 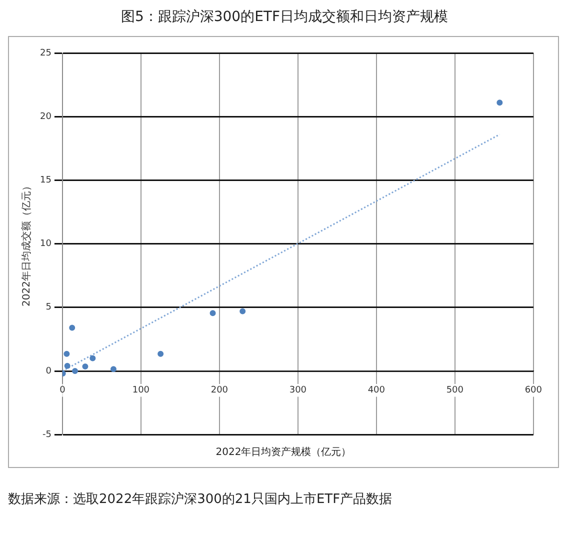 What do you see at coordinates (219, 391) in the screenshot?
I see `x-tick-label: 200` at bounding box center [219, 391].